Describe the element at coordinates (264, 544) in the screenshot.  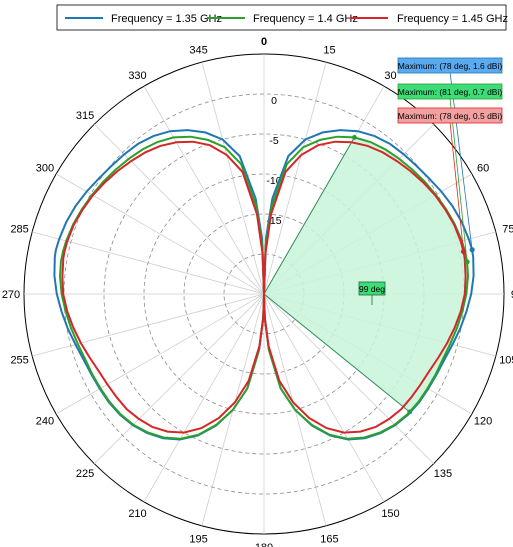
I see `theta-tick-label-180: 180` at that location.